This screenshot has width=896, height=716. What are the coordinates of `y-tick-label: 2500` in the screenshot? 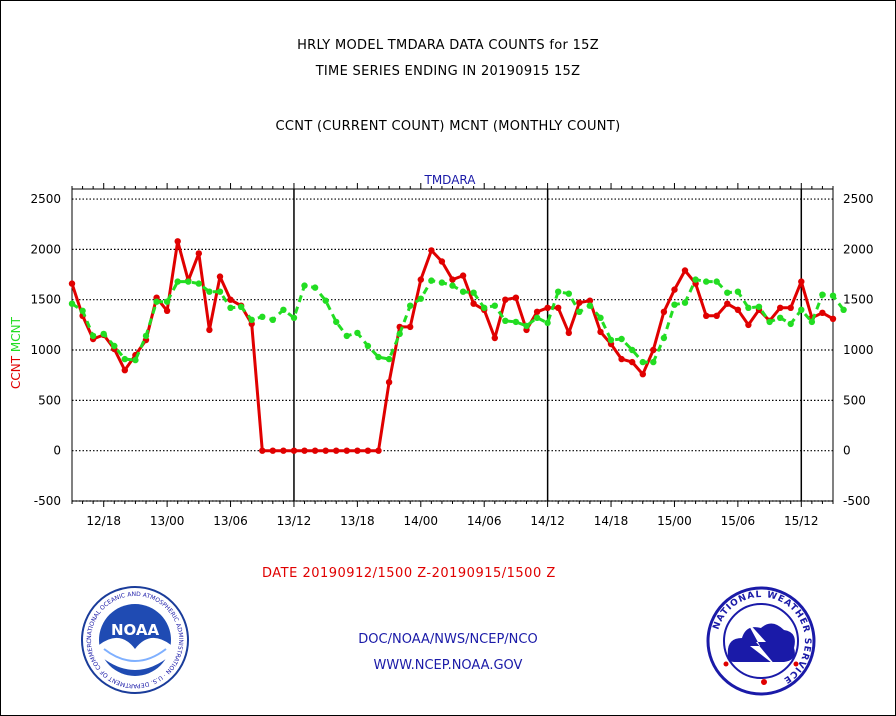 It's located at (45, 199).